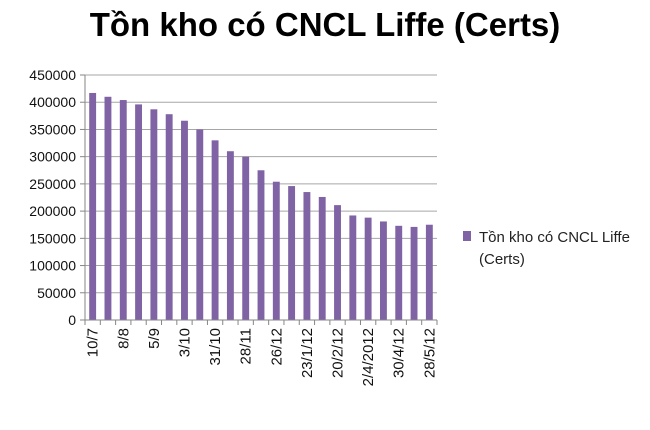  I want to click on y-tick-label: 450000, so click(52, 75).